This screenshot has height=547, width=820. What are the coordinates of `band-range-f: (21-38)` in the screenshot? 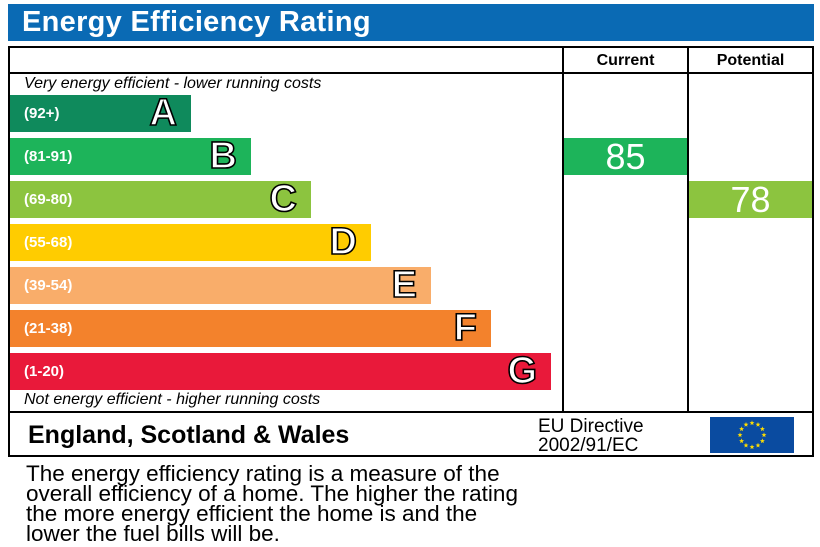 It's located at (48, 328).